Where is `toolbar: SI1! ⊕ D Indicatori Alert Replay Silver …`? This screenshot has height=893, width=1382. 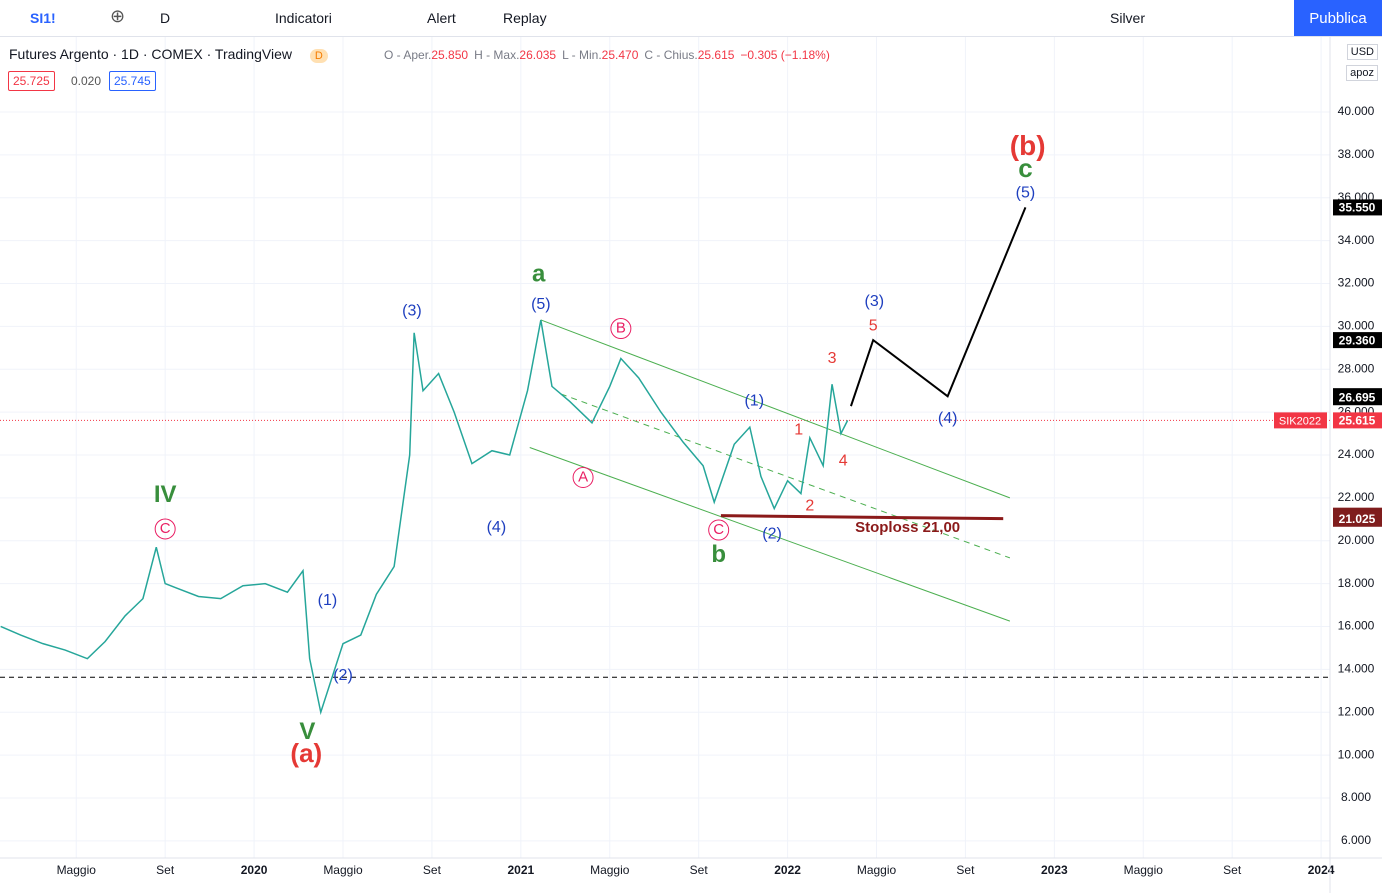
toolbar: SI1! ⊕ D Indicatori Alert Replay Silver … is located at coordinates (691, 18).